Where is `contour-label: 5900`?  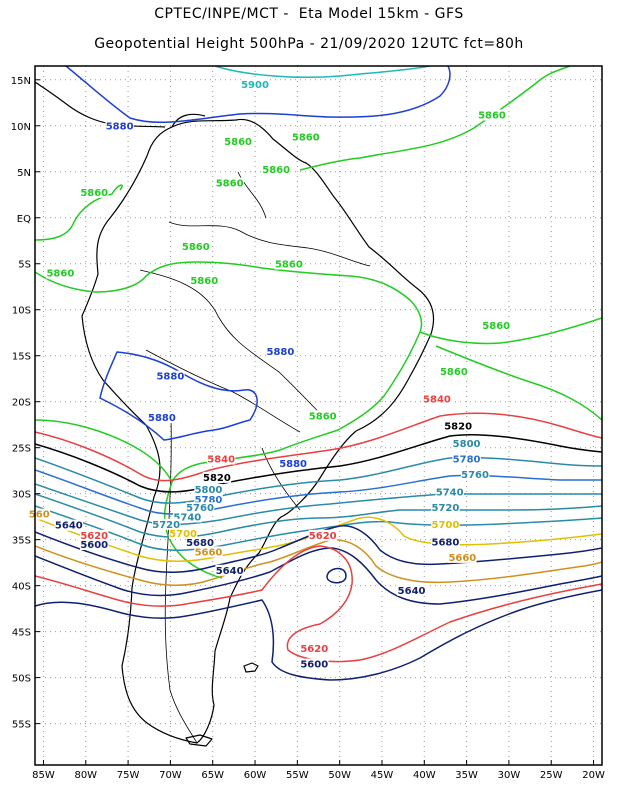 contour-label: 5900 is located at coordinates (255, 85).